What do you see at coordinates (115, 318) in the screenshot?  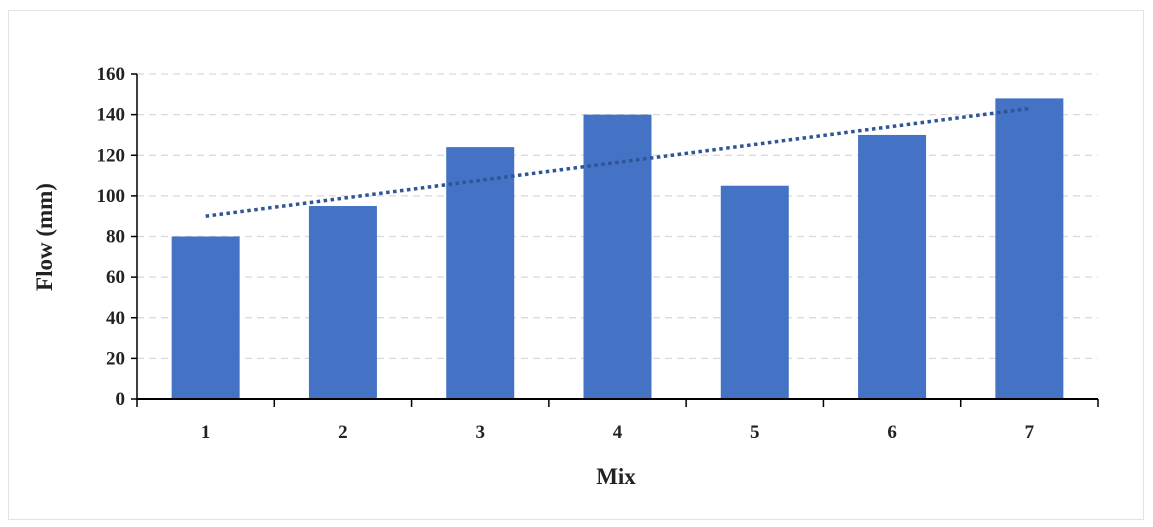 I see `y-tick-label: 40` at bounding box center [115, 318].